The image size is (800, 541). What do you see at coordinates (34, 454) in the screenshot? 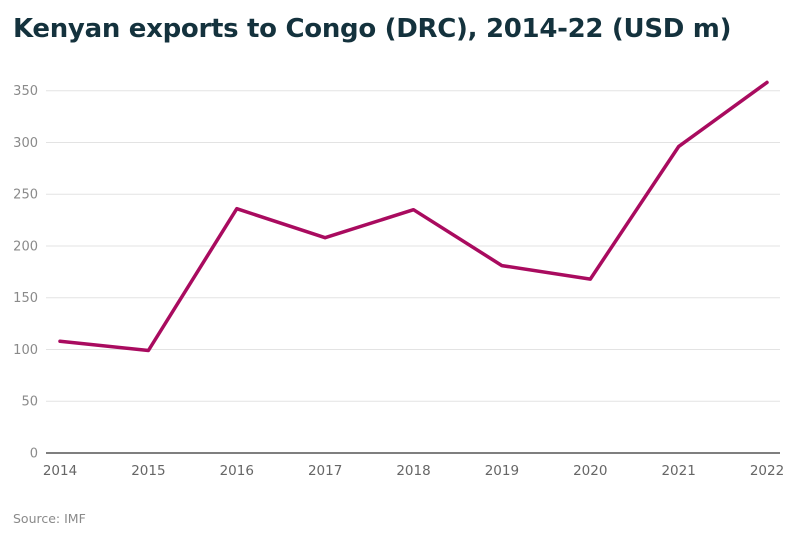
I see `y-tick-label: 0` at bounding box center [34, 454].